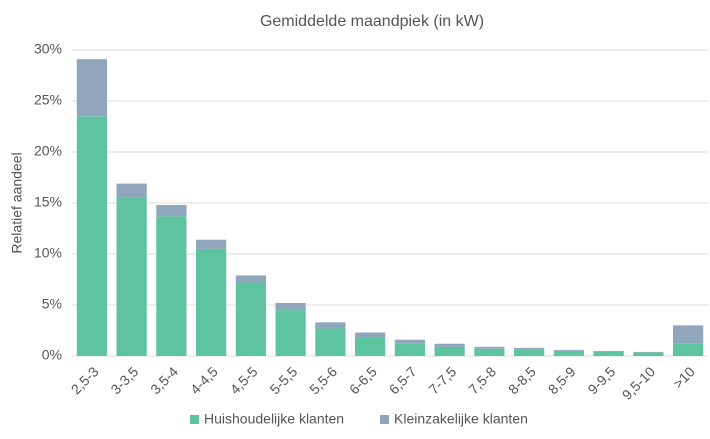  I want to click on x-tick-label: 3-3,5, so click(124, 380).